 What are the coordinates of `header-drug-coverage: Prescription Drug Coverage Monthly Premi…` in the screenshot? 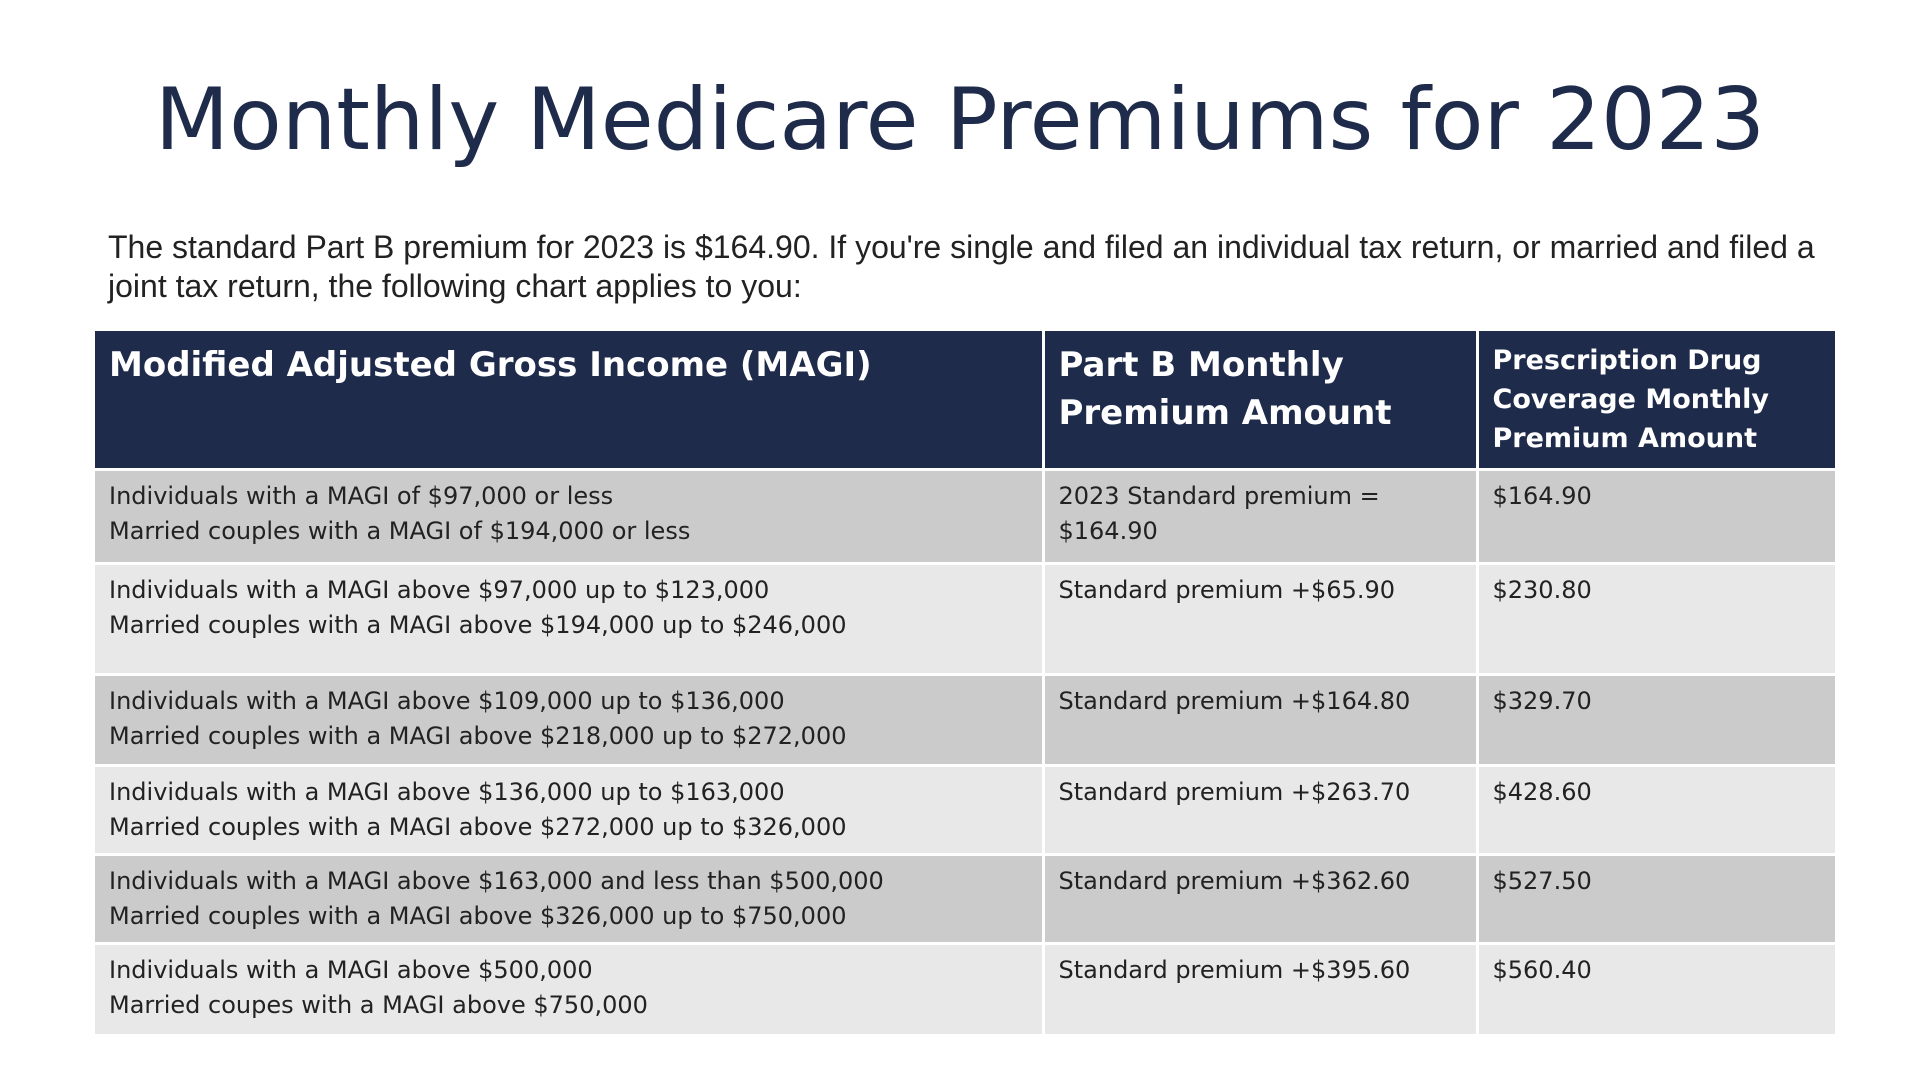 It's located at (1656, 400).